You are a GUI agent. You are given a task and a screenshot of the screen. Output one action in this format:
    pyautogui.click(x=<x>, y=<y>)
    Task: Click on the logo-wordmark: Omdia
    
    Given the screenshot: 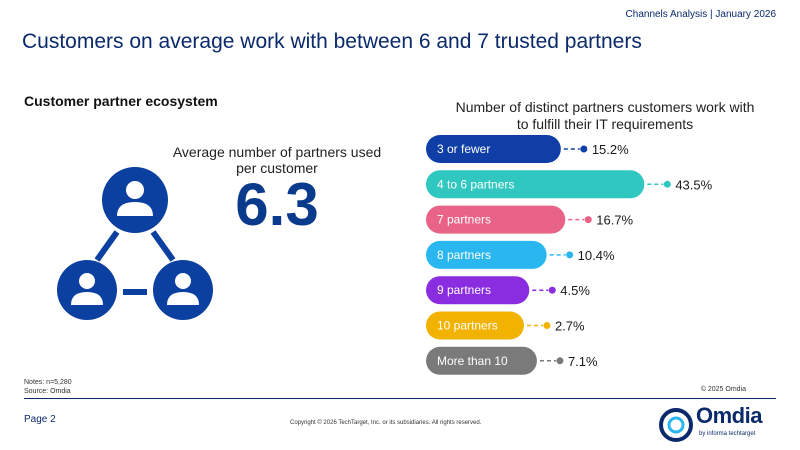 What is the action you would take?
    pyautogui.click(x=729, y=415)
    